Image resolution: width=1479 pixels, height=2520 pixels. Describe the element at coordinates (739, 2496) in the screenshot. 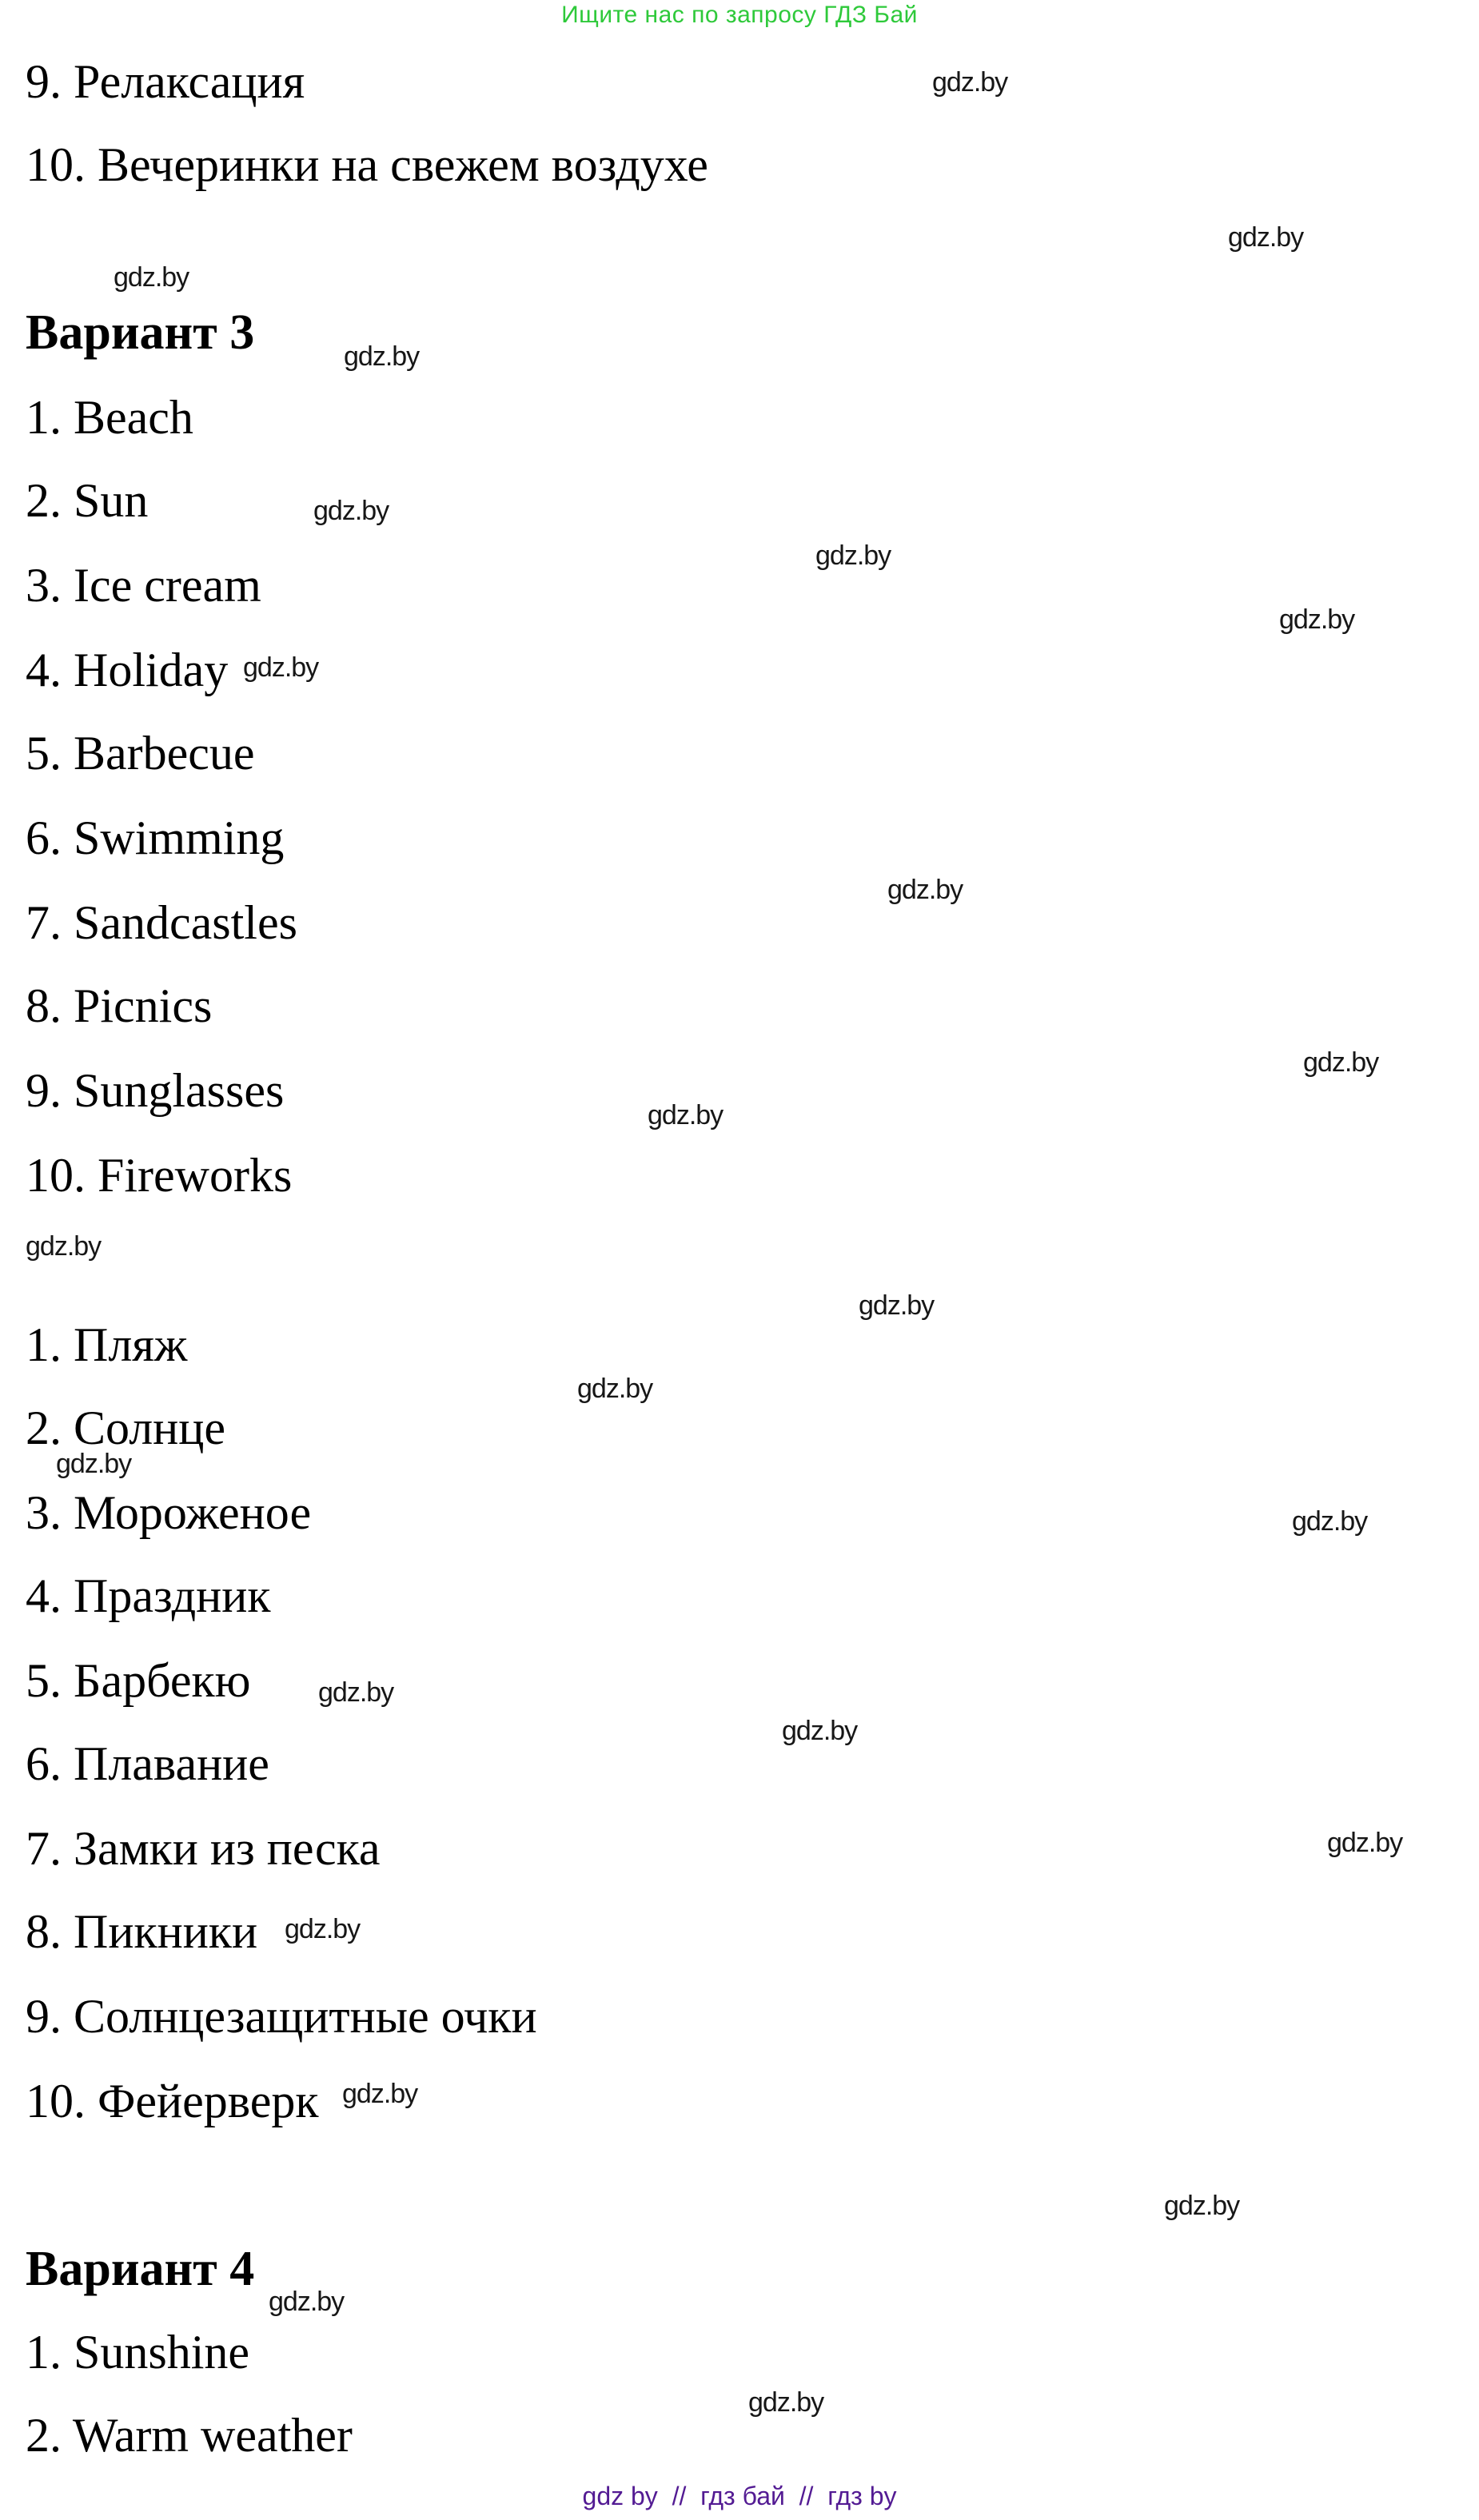

I see `promo-banner-bottom: gdz by // гдз бай // гдз by` at that location.